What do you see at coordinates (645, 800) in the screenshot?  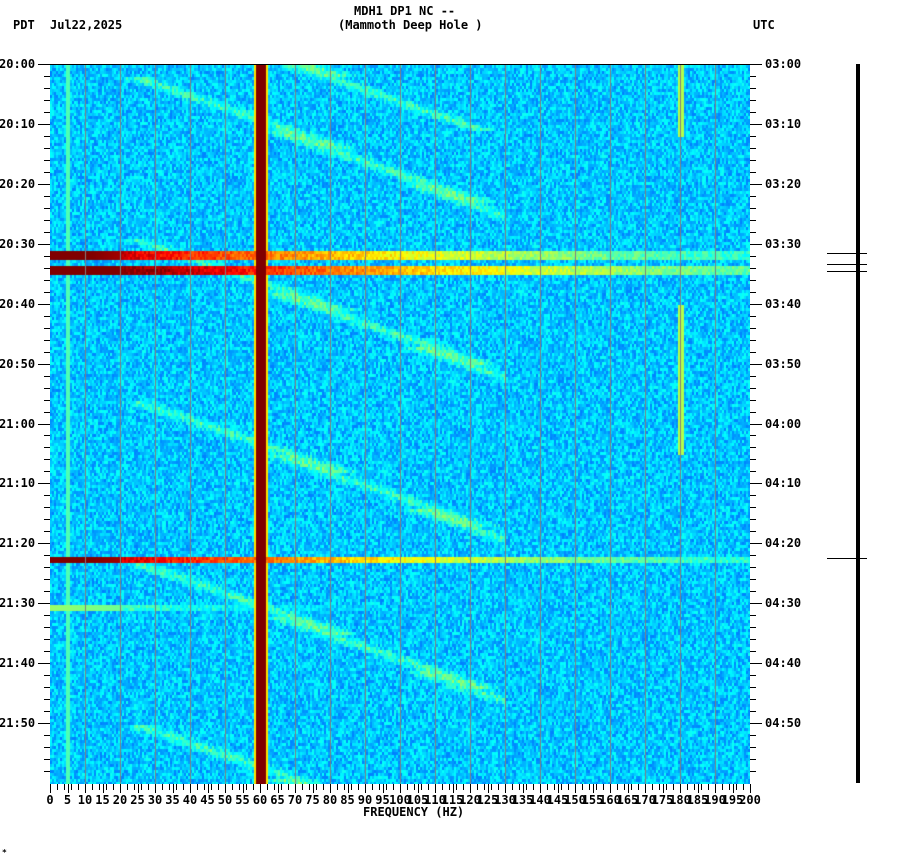 I see `x-label: 170` at bounding box center [645, 800].